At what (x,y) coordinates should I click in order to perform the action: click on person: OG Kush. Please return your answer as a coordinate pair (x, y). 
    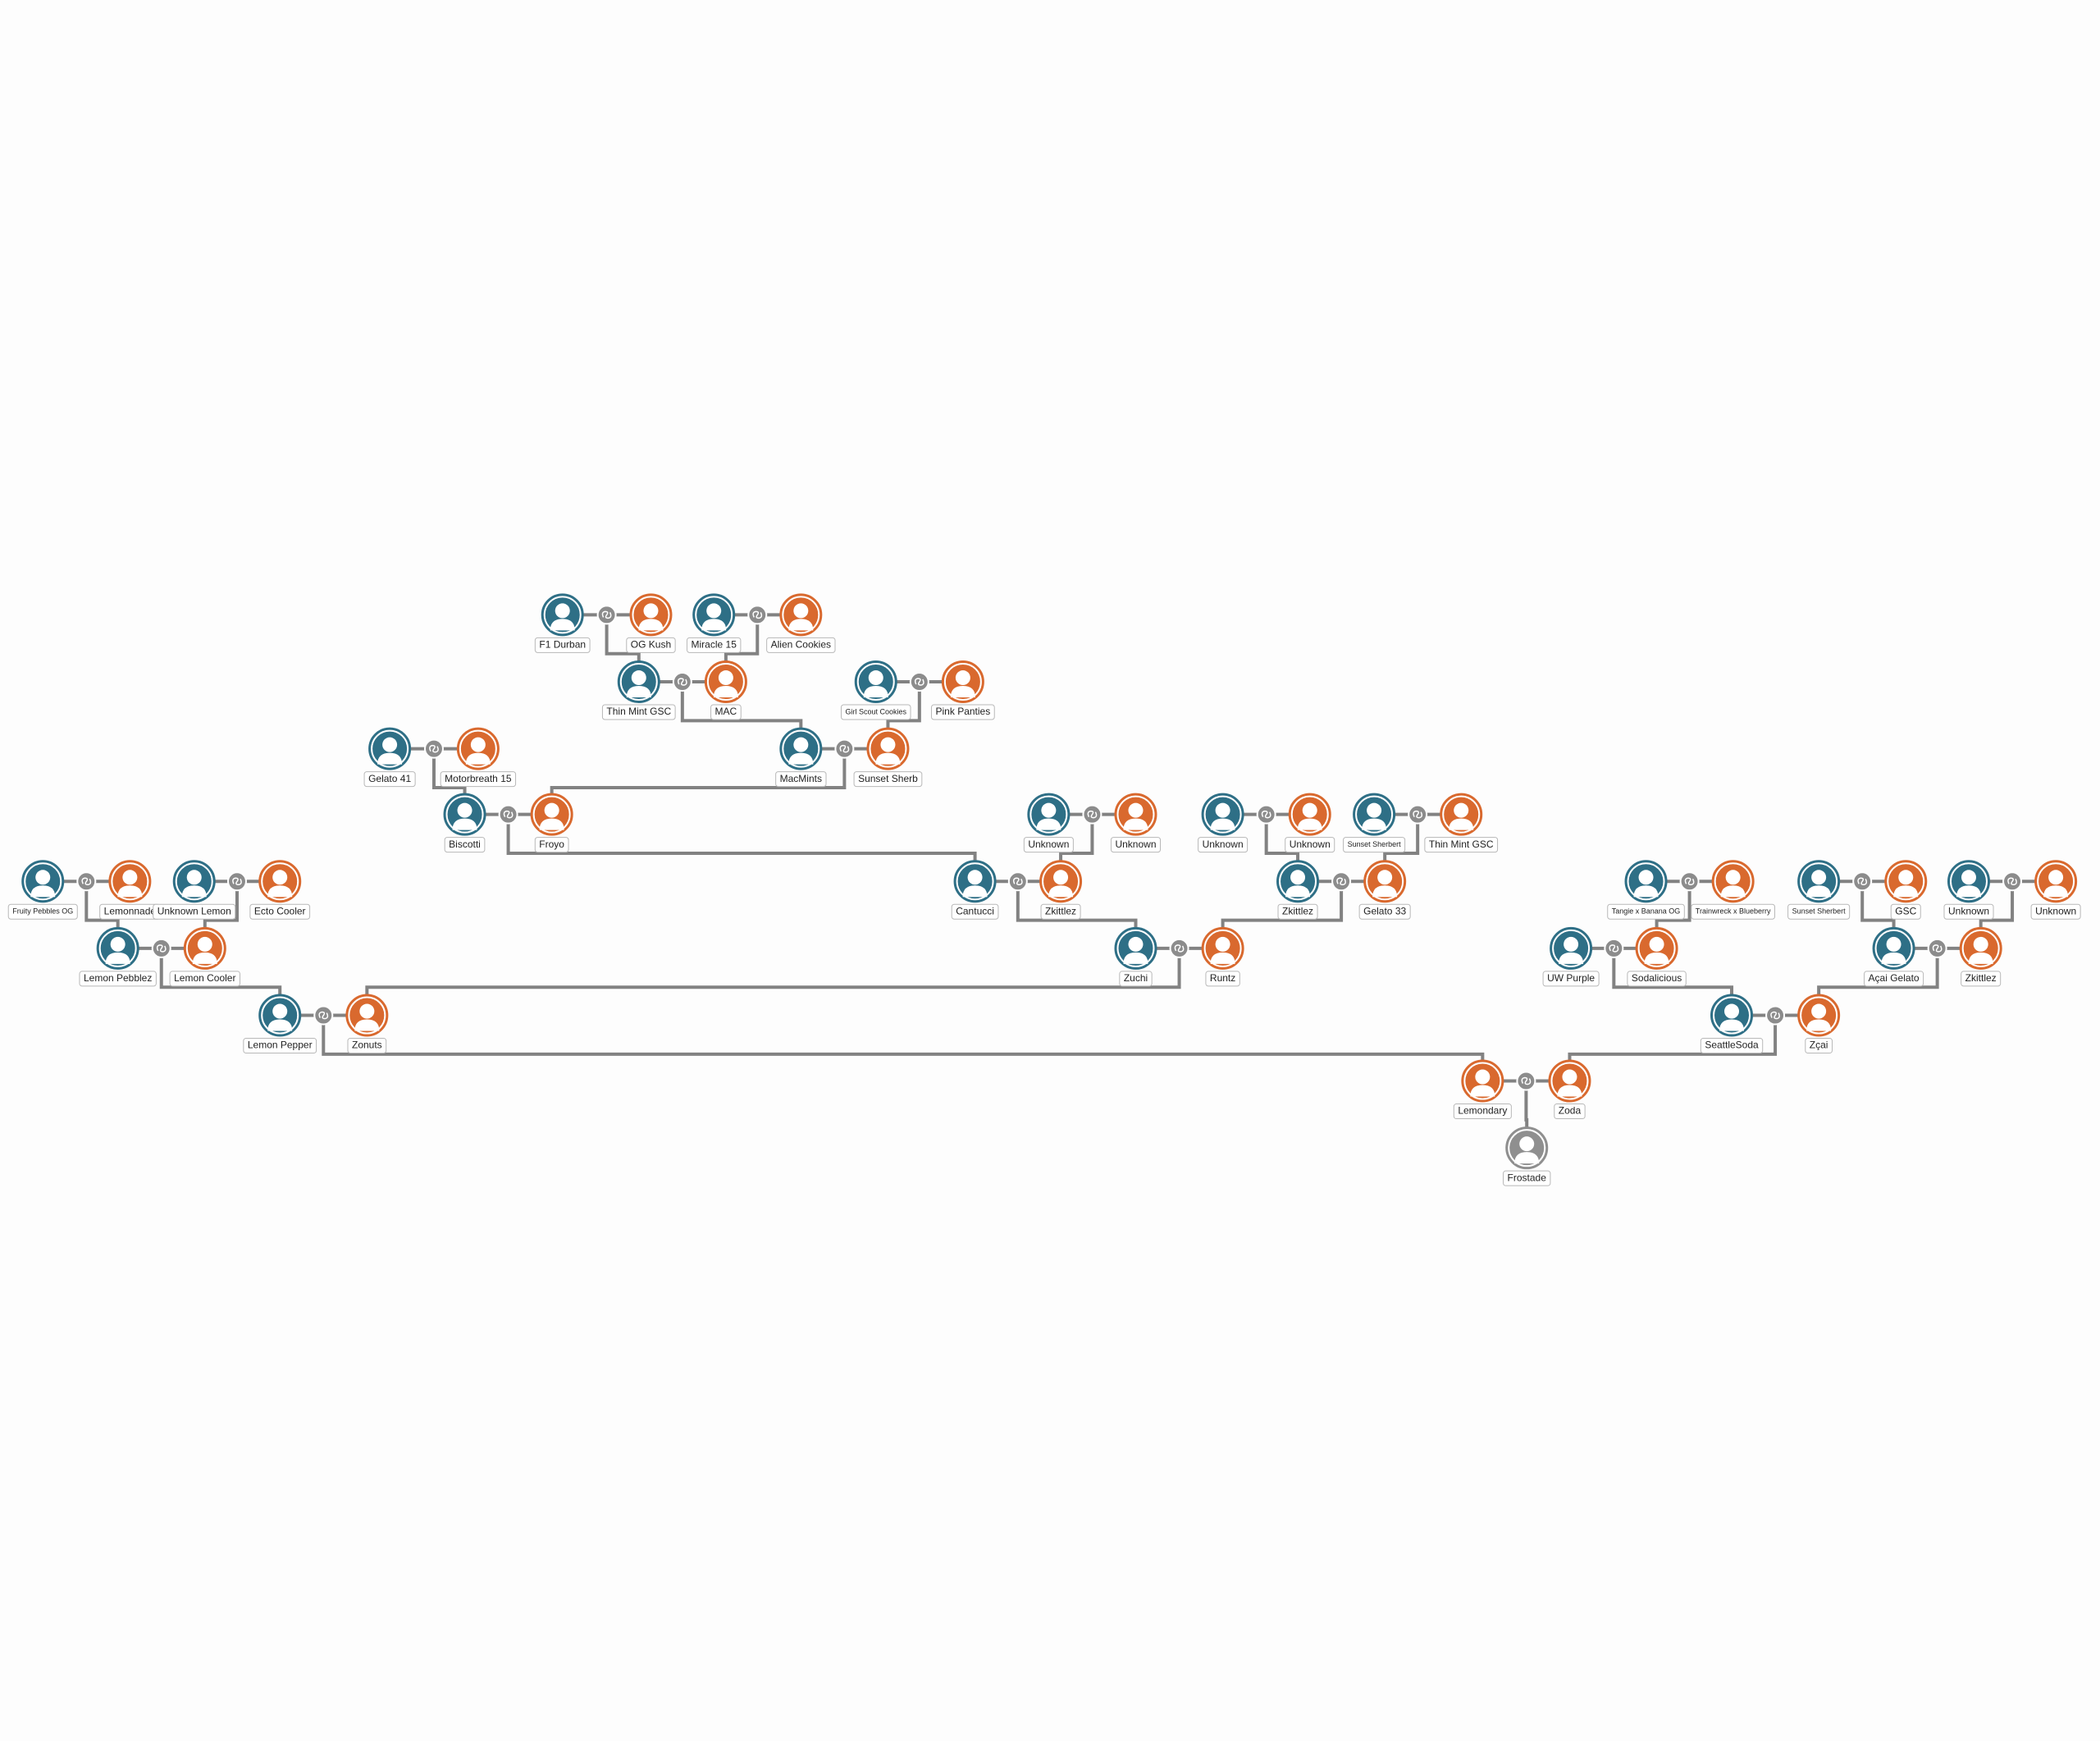
    Looking at the image, I should click on (651, 623).